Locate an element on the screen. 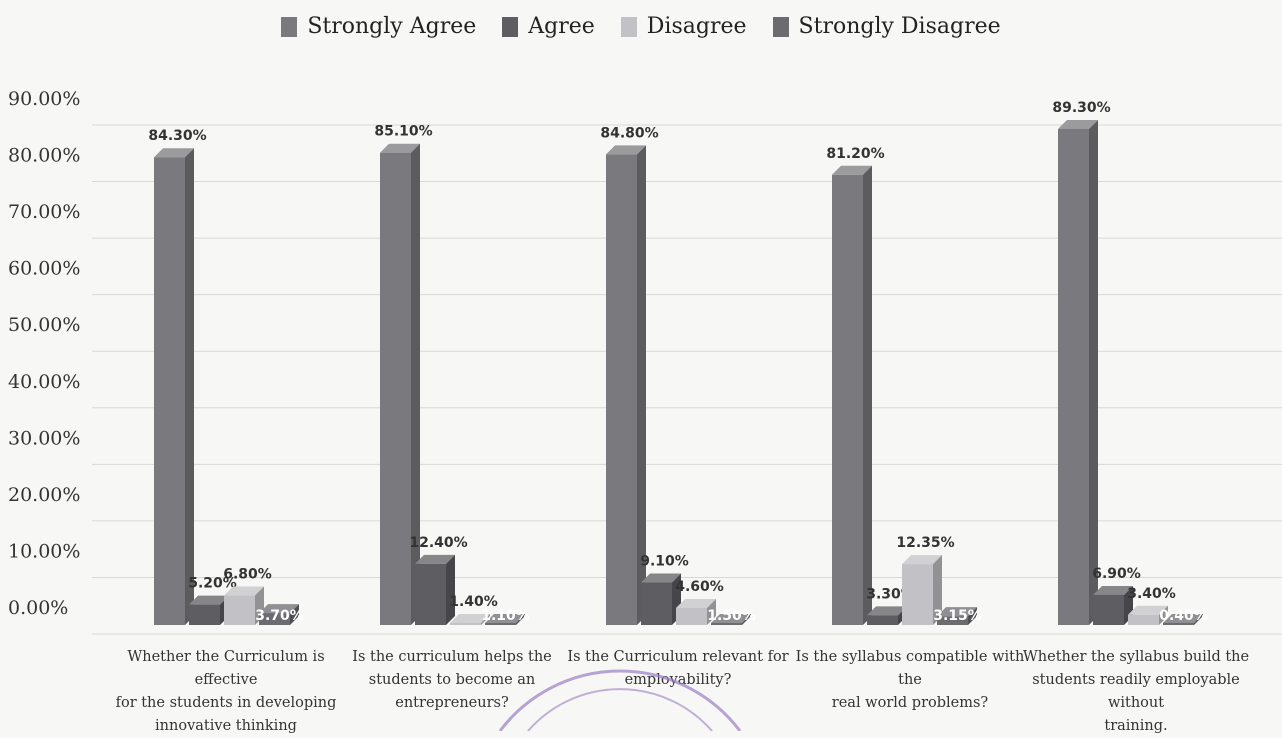 This screenshot has width=1282, height=738. data-label: 1.40% is located at coordinates (473, 602).